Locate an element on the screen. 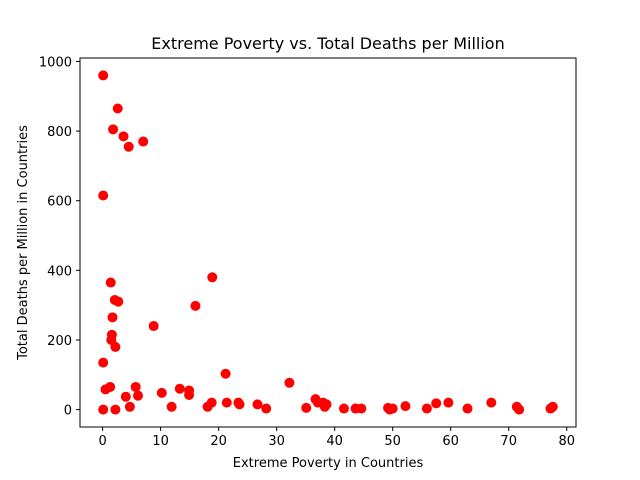 The image size is (640, 480). y-tick-label: 400 is located at coordinates (59, 271).